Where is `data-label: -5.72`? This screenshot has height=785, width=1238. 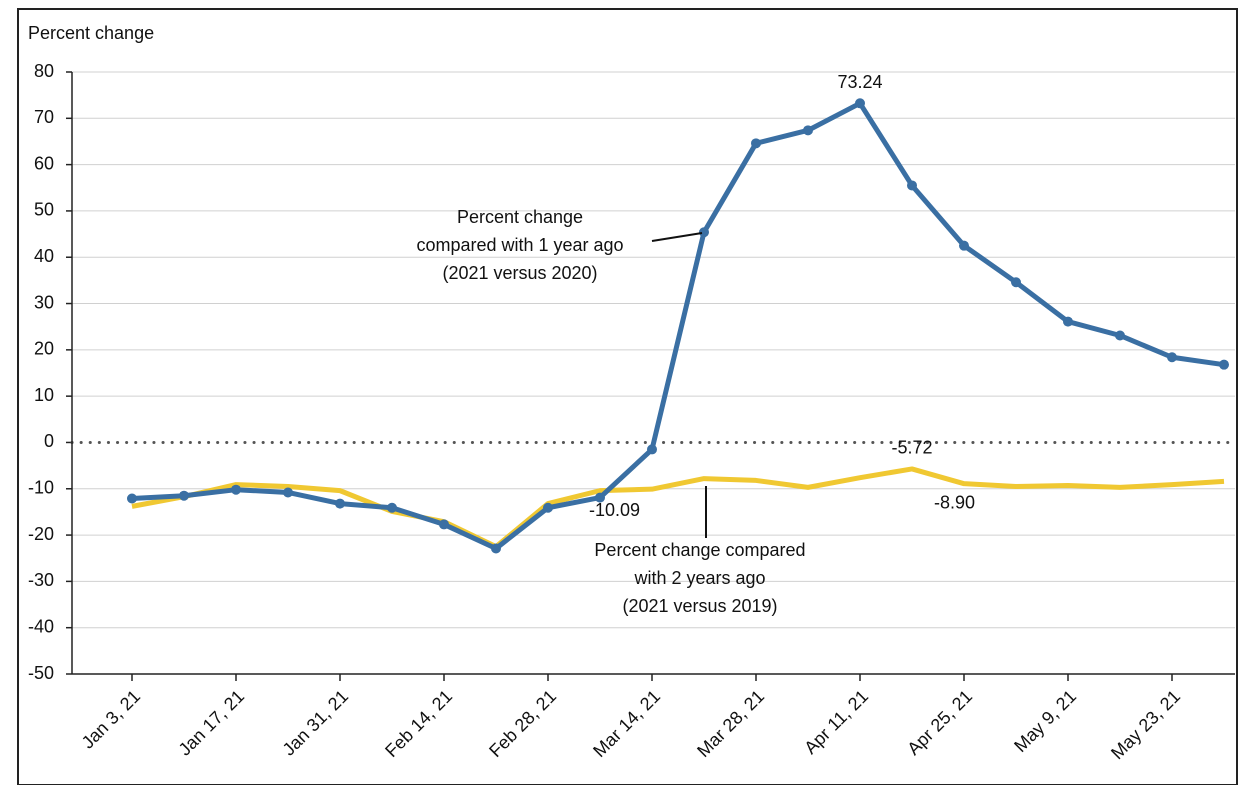 data-label: -5.72 is located at coordinates (911, 448).